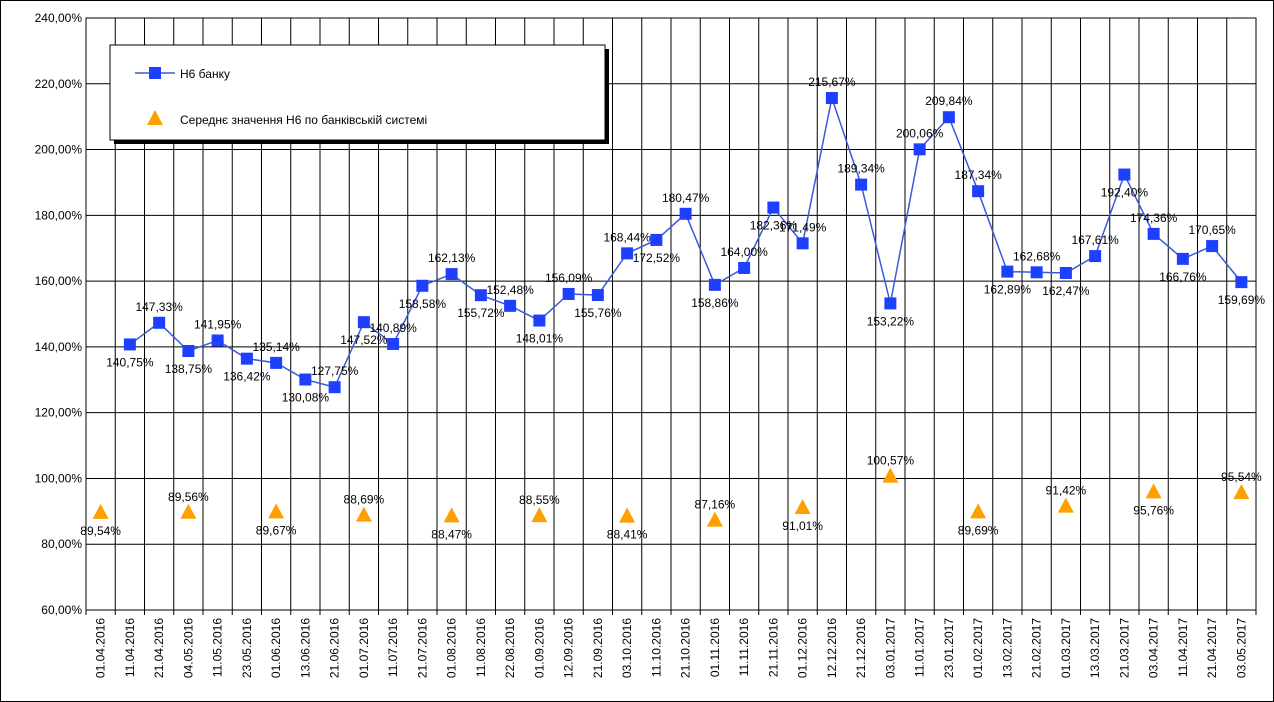  I want to click on data-label: 170,65%, so click(1212, 230).